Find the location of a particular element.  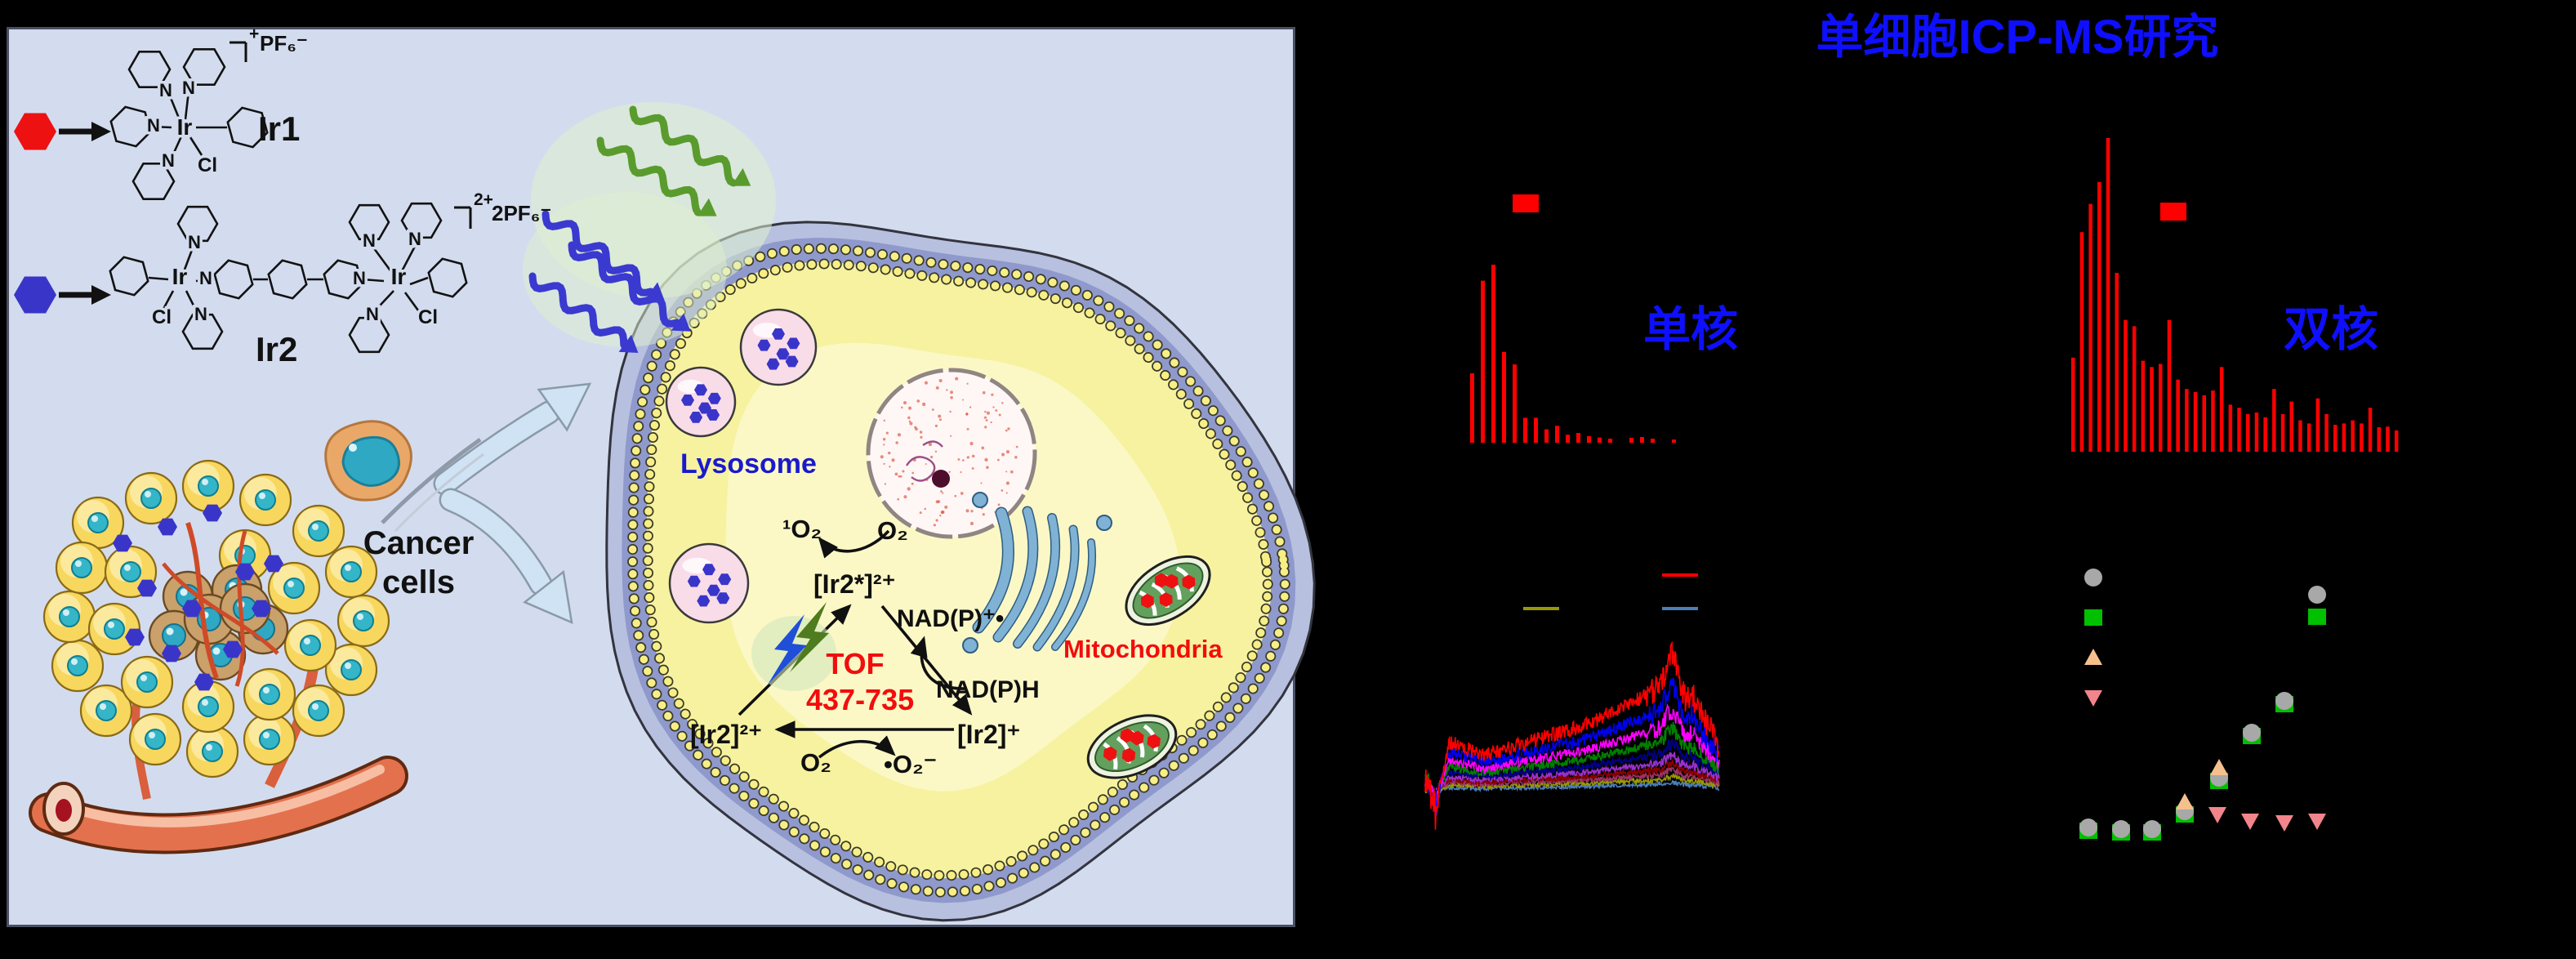

cancer-cells-label-line2: cells is located at coordinates (418, 582).